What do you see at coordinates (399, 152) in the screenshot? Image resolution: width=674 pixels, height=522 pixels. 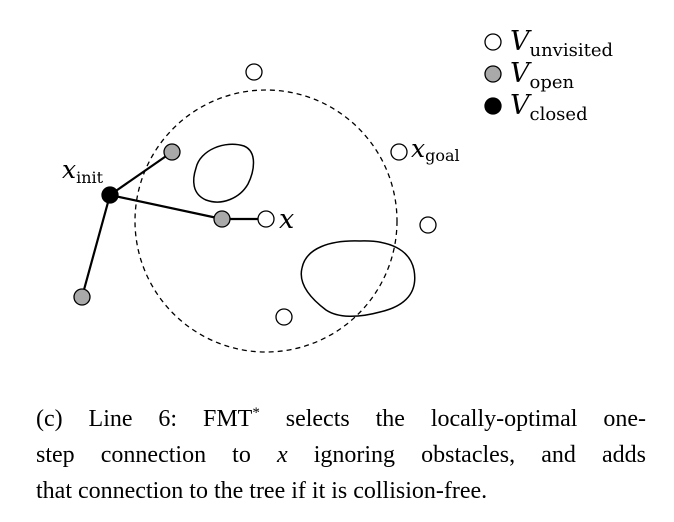 I see `node-unvisited-goal` at bounding box center [399, 152].